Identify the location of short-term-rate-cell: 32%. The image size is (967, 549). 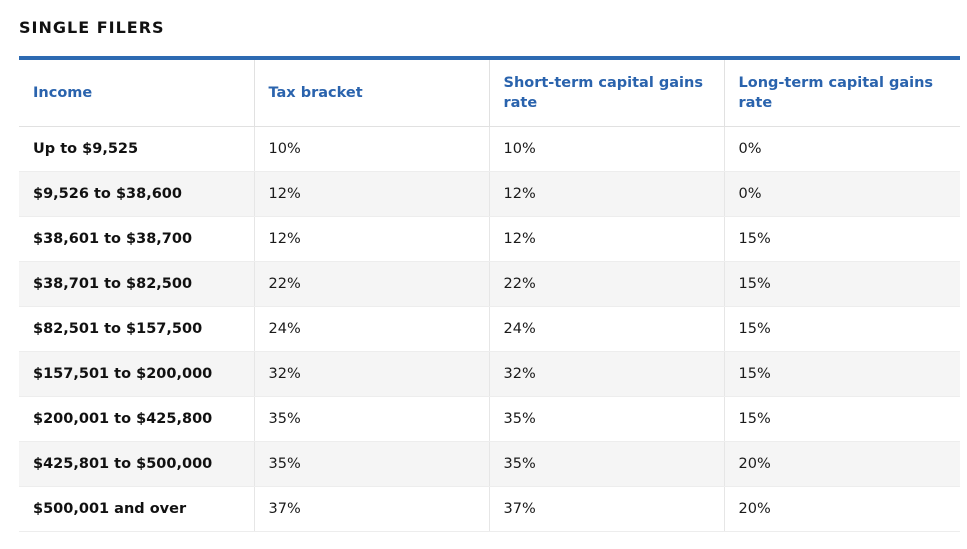
(607, 374).